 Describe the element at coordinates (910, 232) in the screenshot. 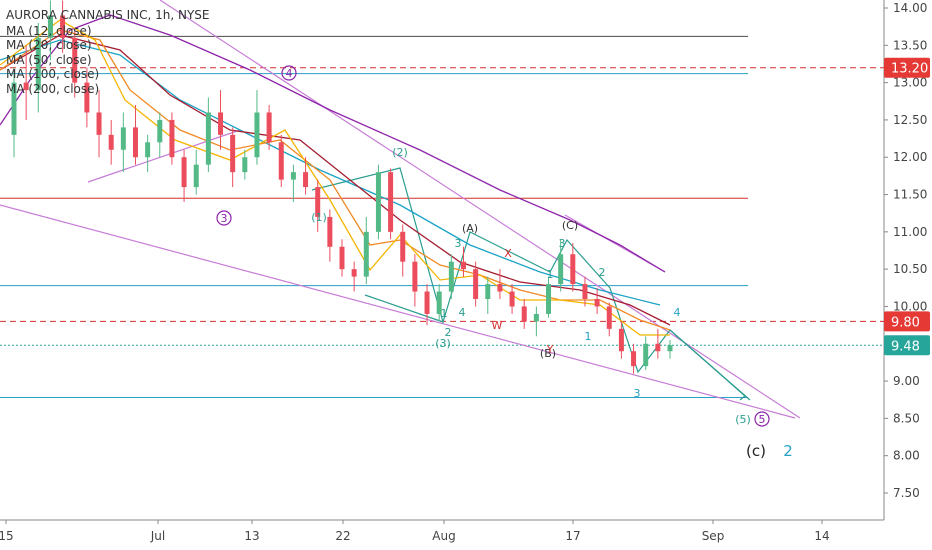

I see `price-tick-label: 11.00` at that location.